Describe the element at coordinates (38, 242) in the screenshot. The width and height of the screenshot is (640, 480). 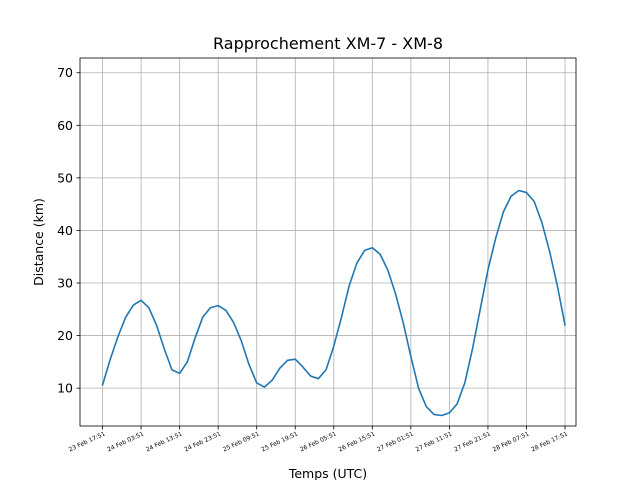
I see `y-axis-label: Distance (km)` at that location.